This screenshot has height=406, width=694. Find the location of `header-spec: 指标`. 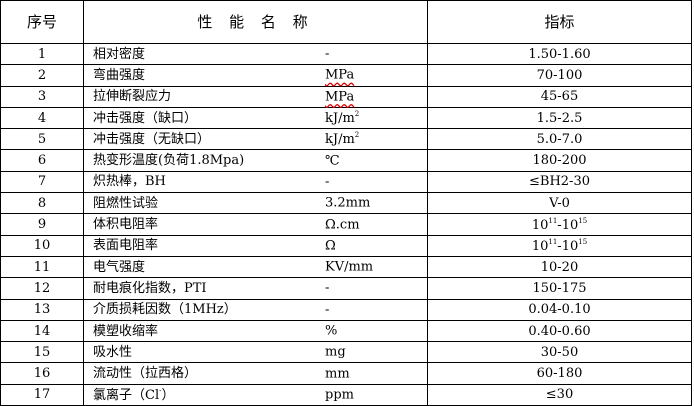

header-spec: 指标 is located at coordinates (559, 22).